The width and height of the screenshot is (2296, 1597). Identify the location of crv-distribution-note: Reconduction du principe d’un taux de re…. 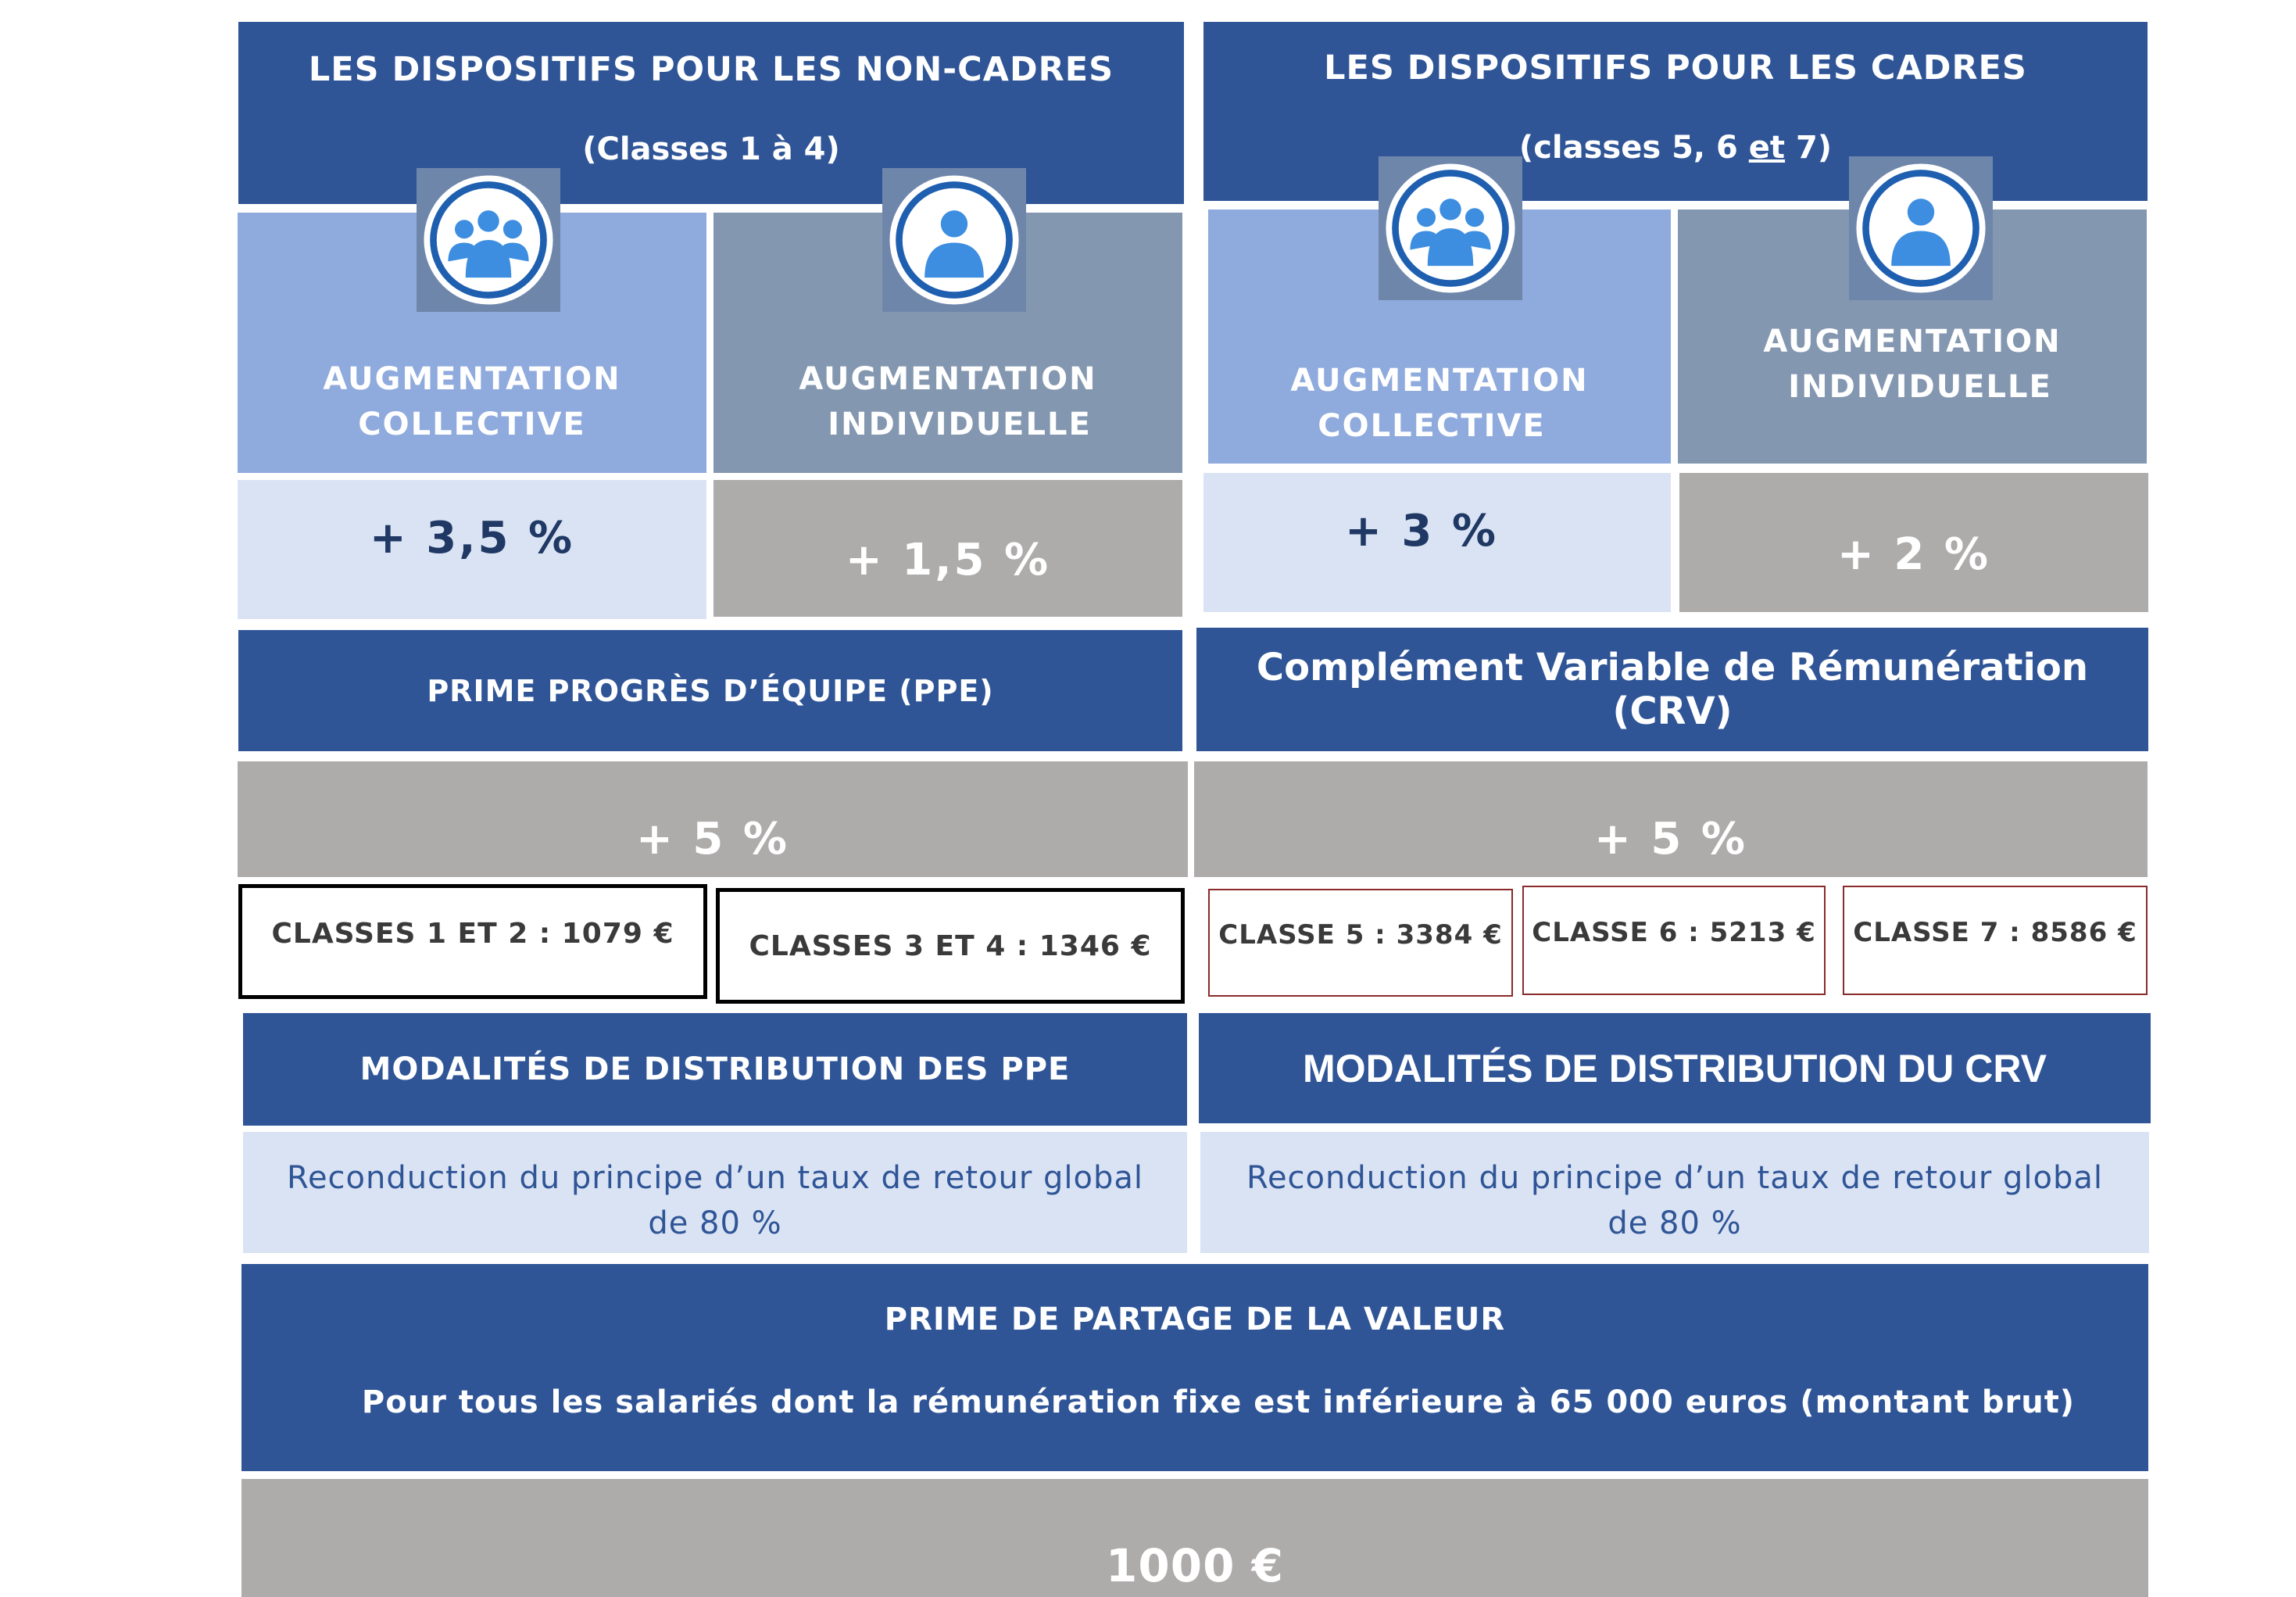
(1675, 1192).